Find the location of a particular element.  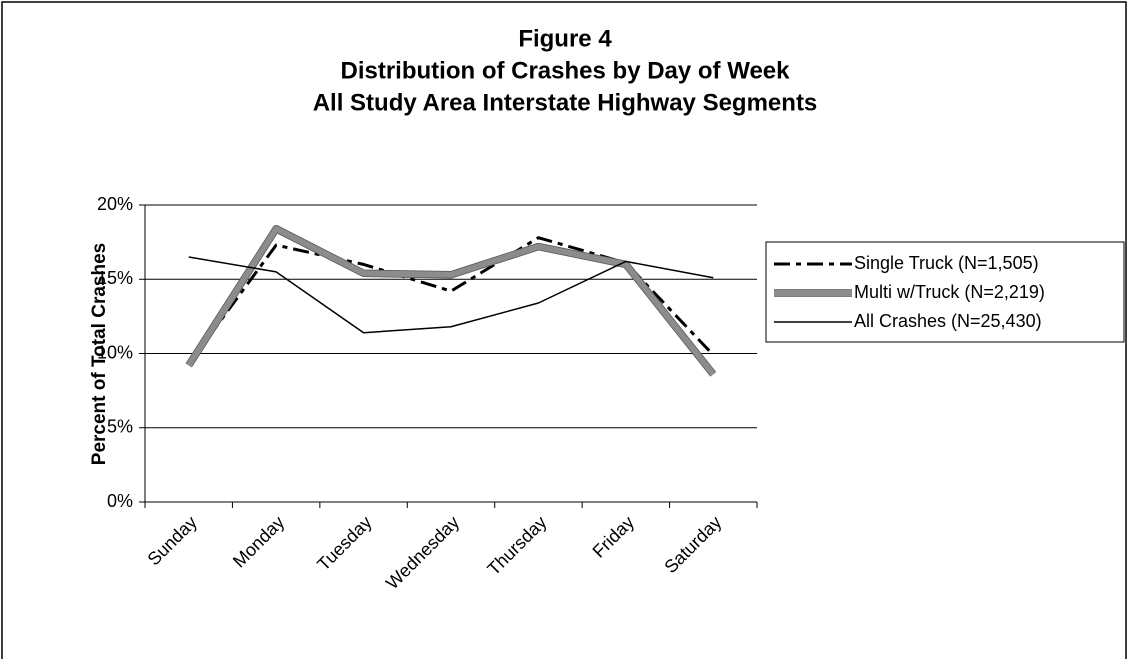

x-tick-label: Thursday is located at coordinates (516, 545).